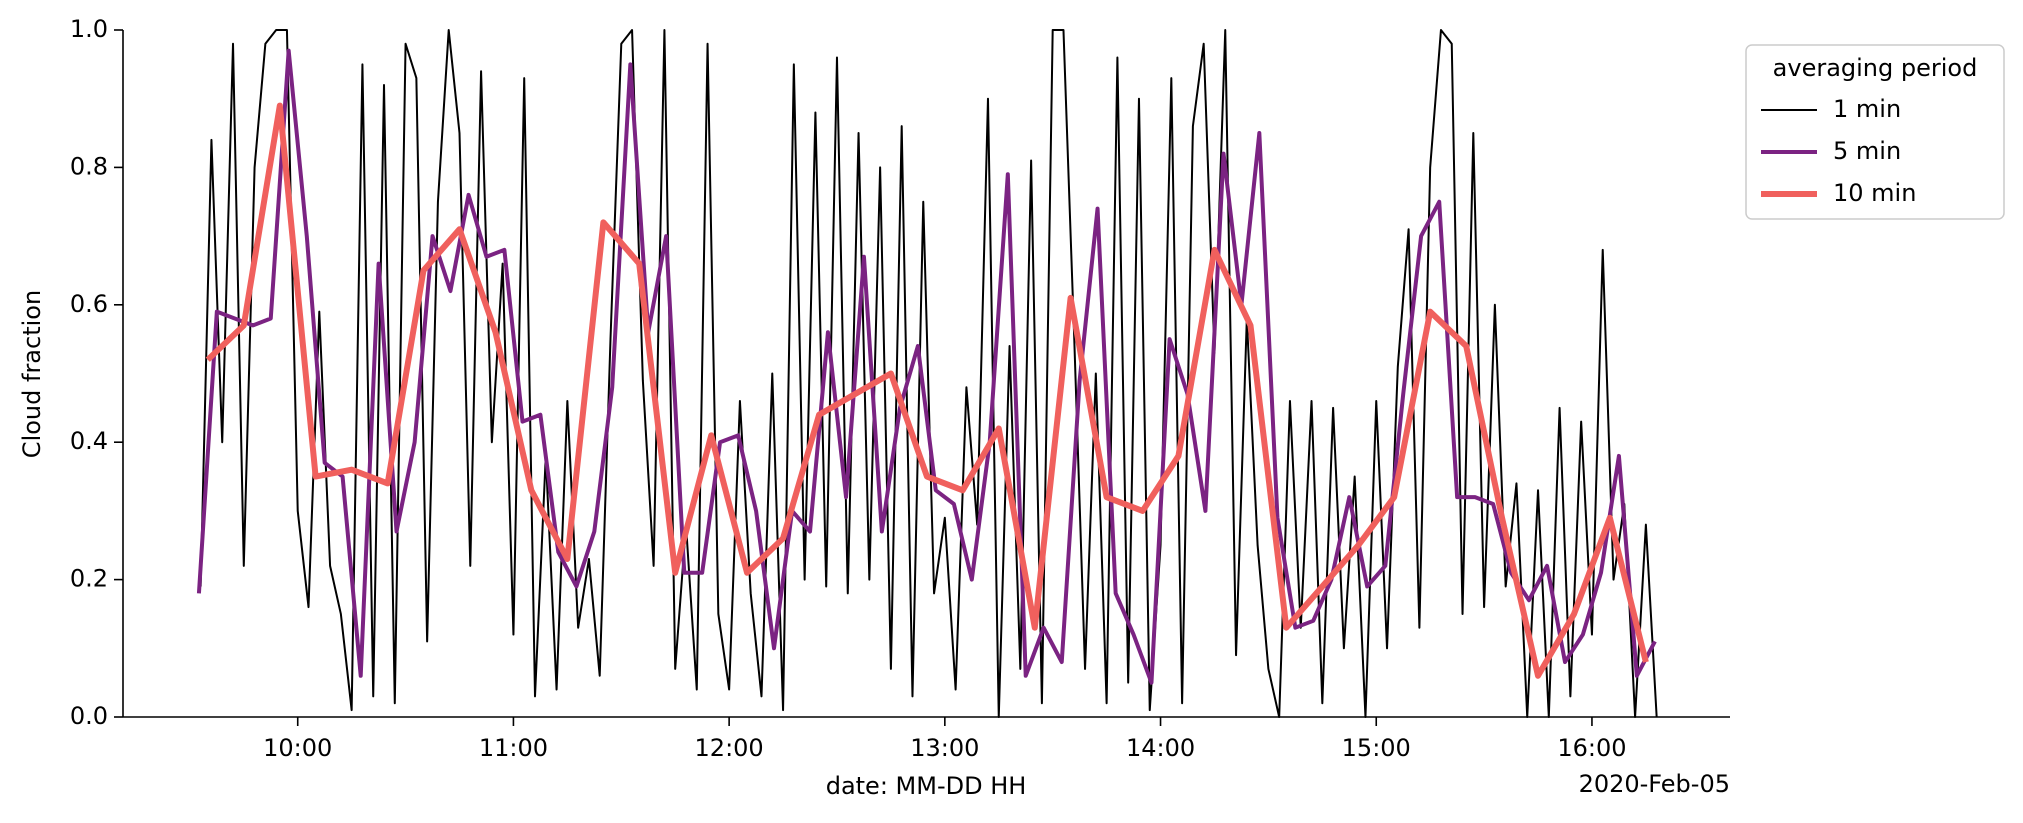 This screenshot has height=823, width=2023. What do you see at coordinates (89, 579) in the screenshot?
I see `y-tick-label: 0.2` at bounding box center [89, 579].